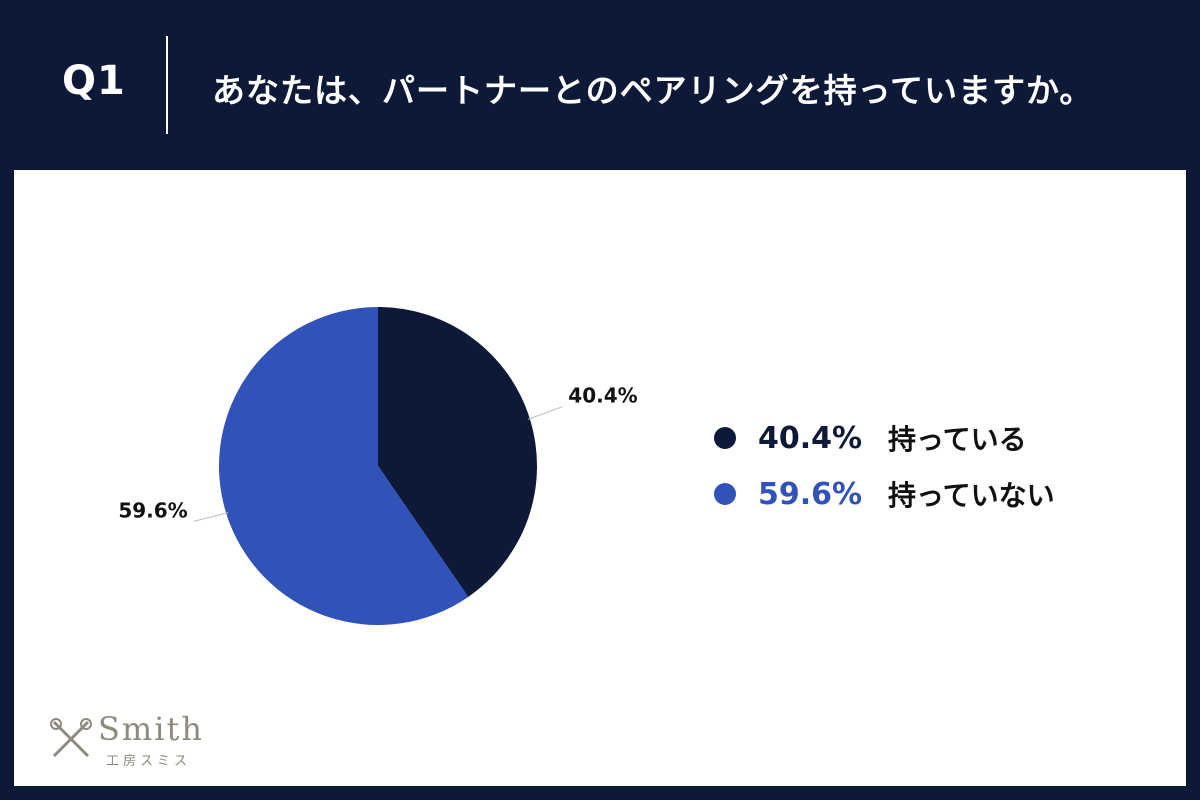 Image resolution: width=1200 pixels, height=800 pixels. I want to click on legend-item-have: 40.4% 持っている, so click(884, 438).